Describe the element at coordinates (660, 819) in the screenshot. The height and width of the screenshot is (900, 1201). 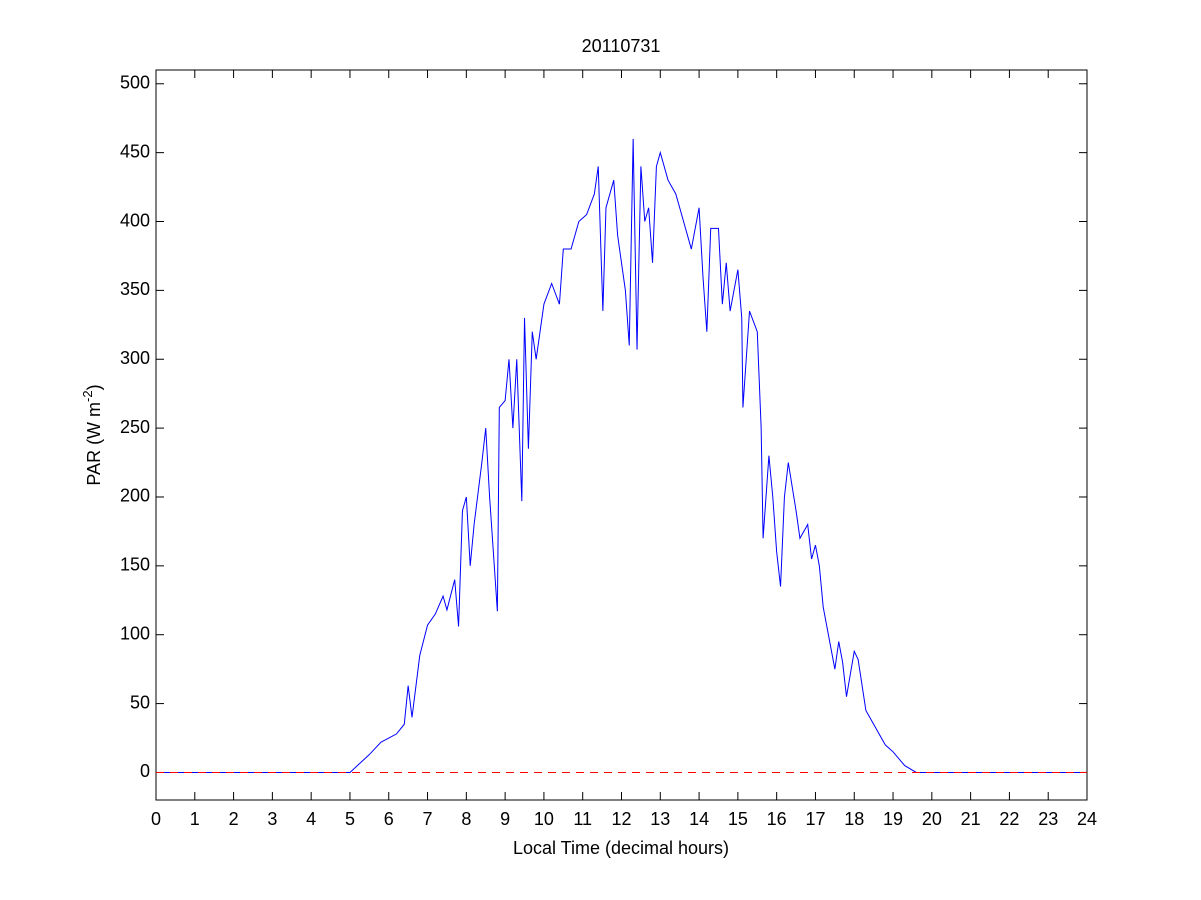
I see `x-tick-label: 13` at that location.